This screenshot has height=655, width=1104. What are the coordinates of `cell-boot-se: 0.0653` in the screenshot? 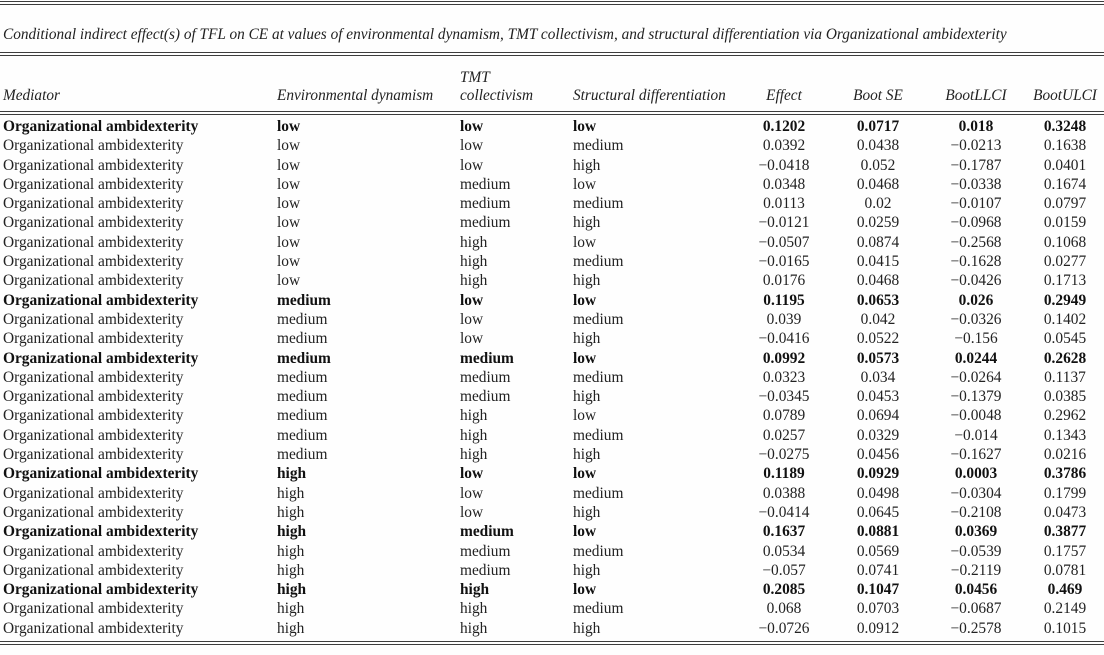 It's located at (878, 300).